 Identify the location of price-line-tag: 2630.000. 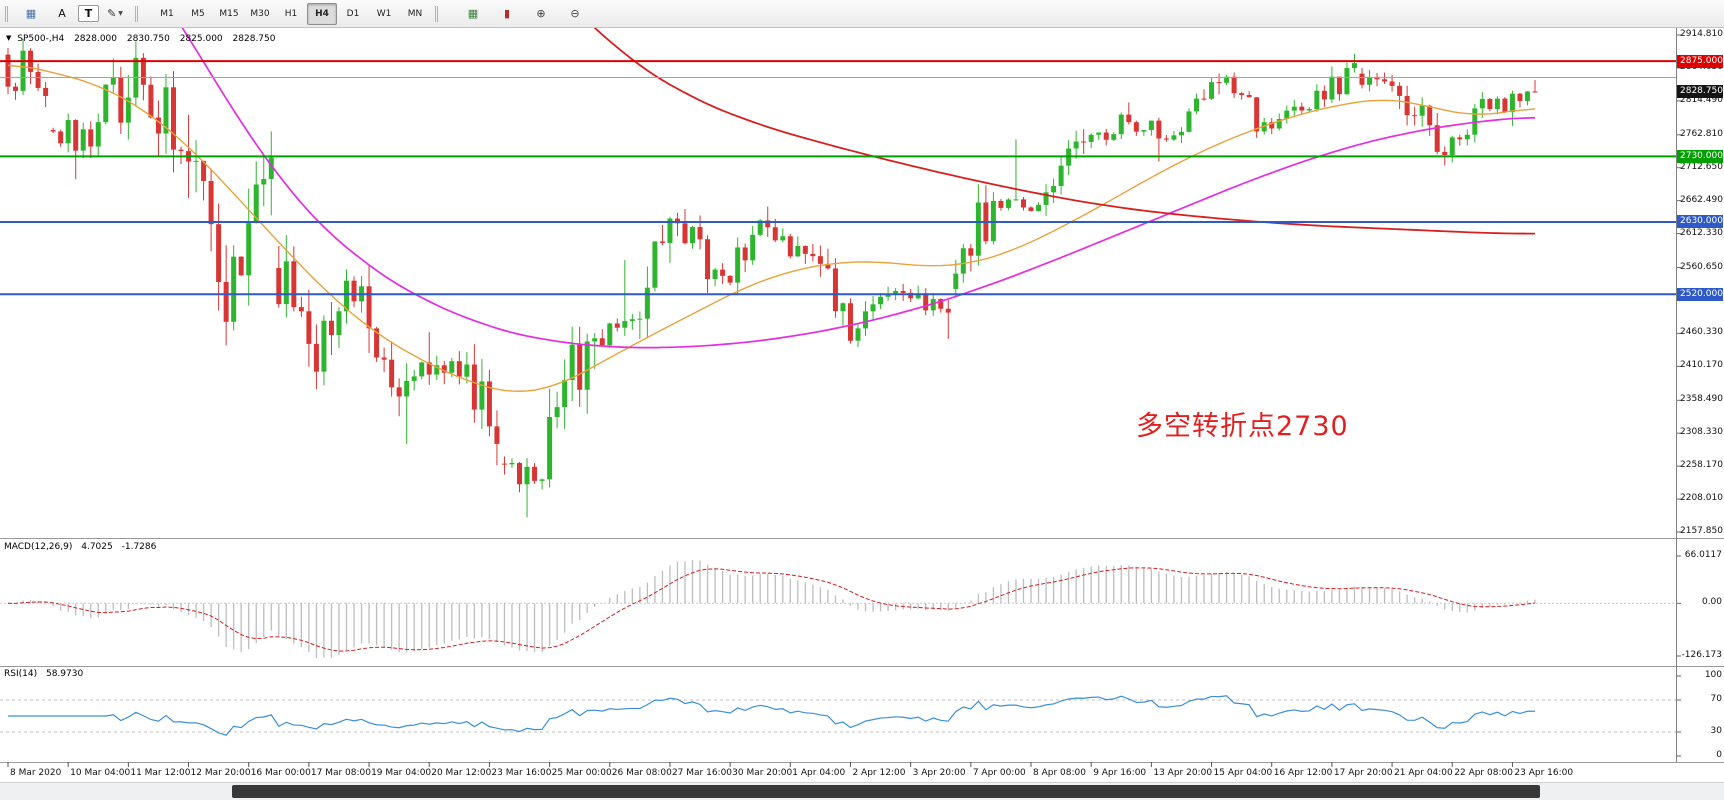
(1700, 222).